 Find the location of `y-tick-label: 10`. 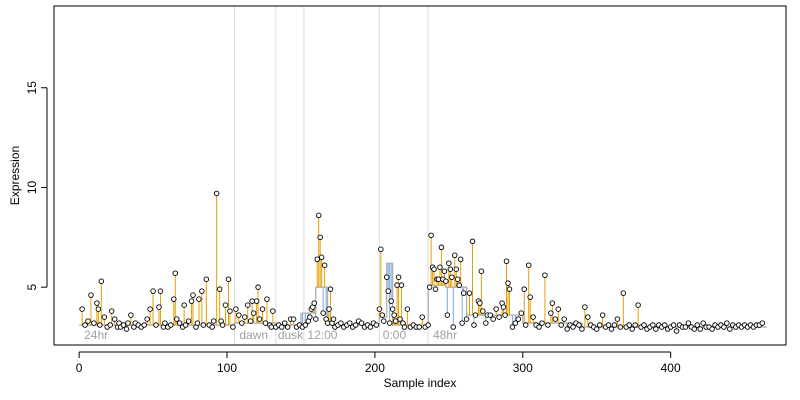

y-tick-label: 10 is located at coordinates (32, 187).